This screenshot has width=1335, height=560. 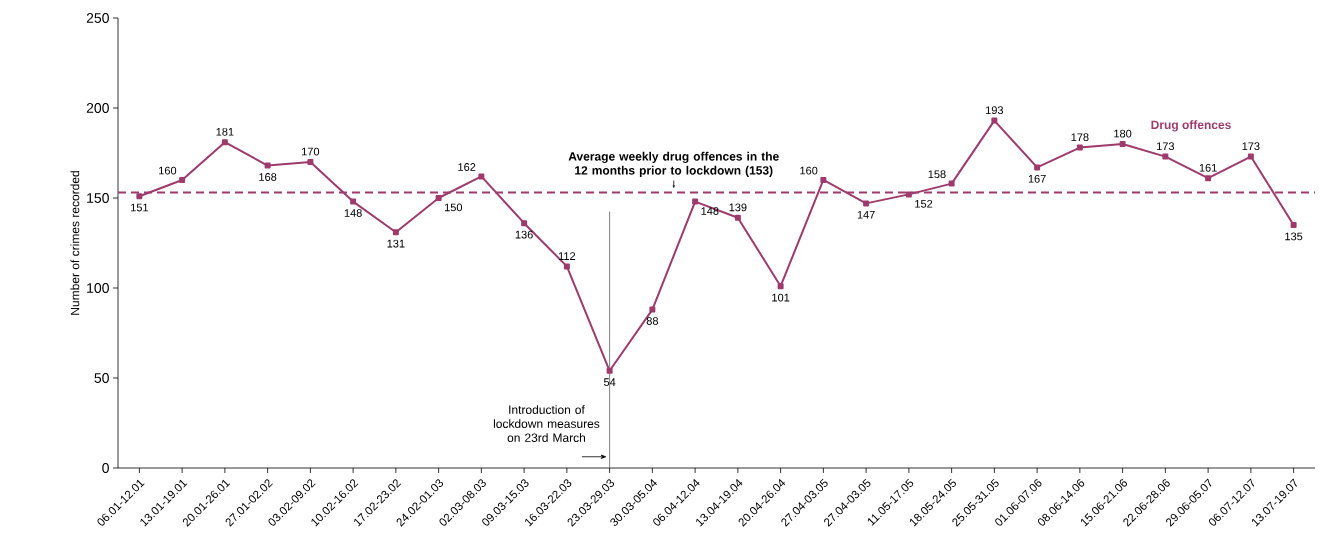 I want to click on data-label: 167, so click(x=1037, y=178).